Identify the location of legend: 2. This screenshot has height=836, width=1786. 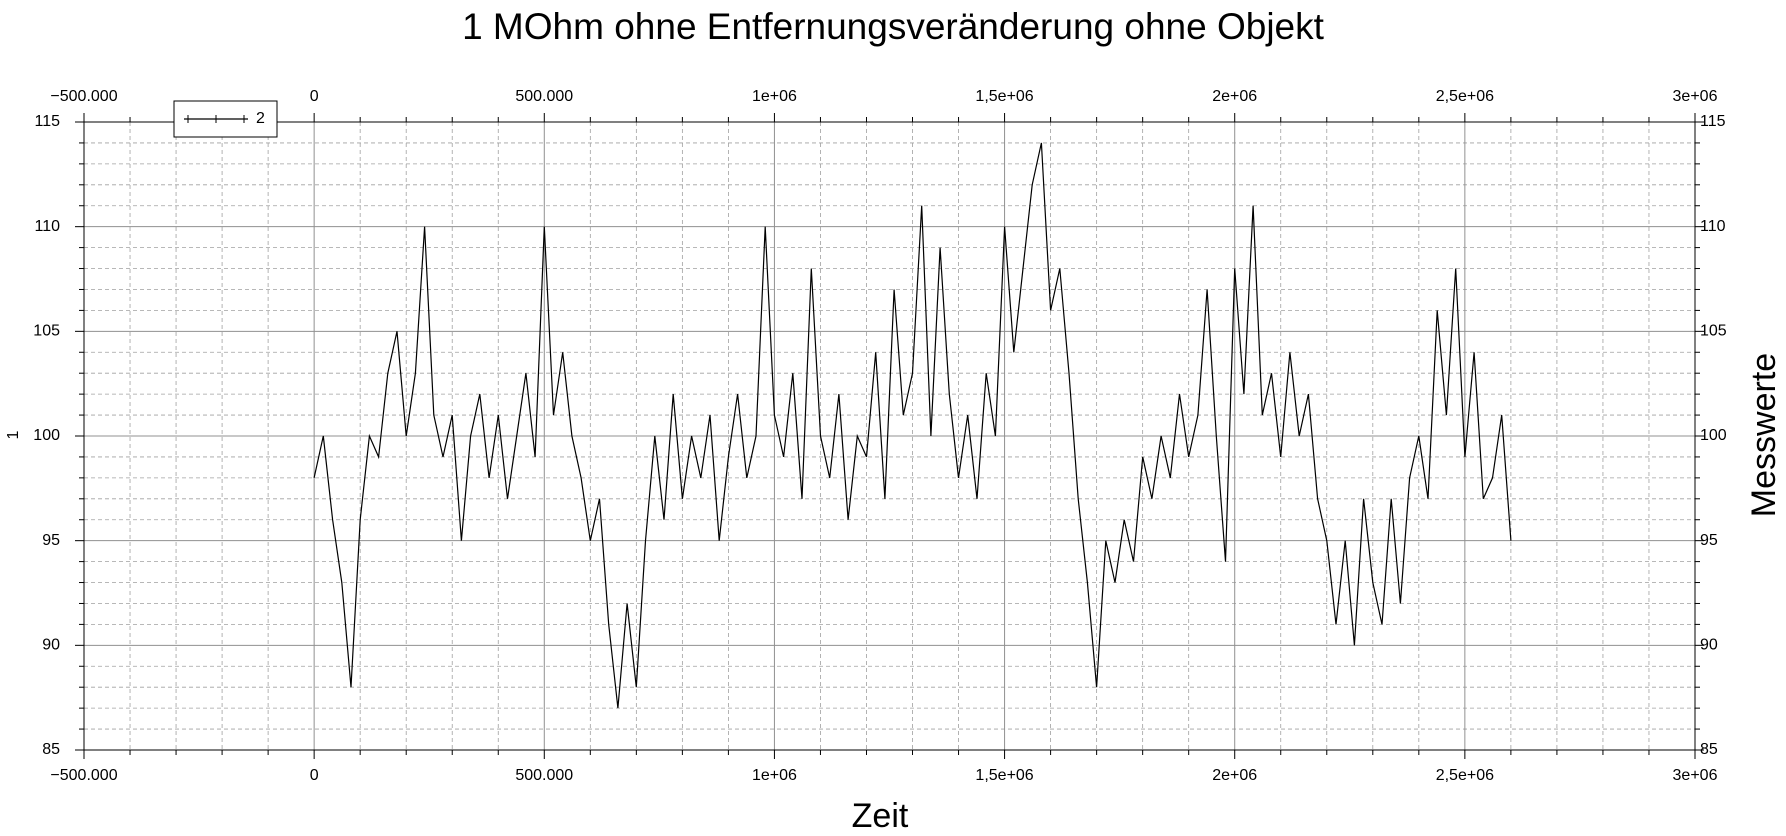
(225, 119).